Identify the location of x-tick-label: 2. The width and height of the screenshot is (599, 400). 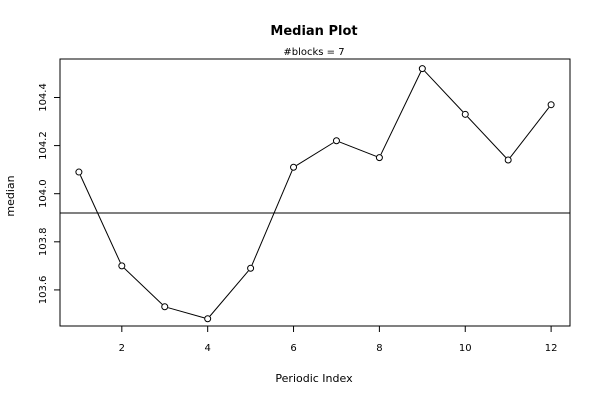
(122, 348).